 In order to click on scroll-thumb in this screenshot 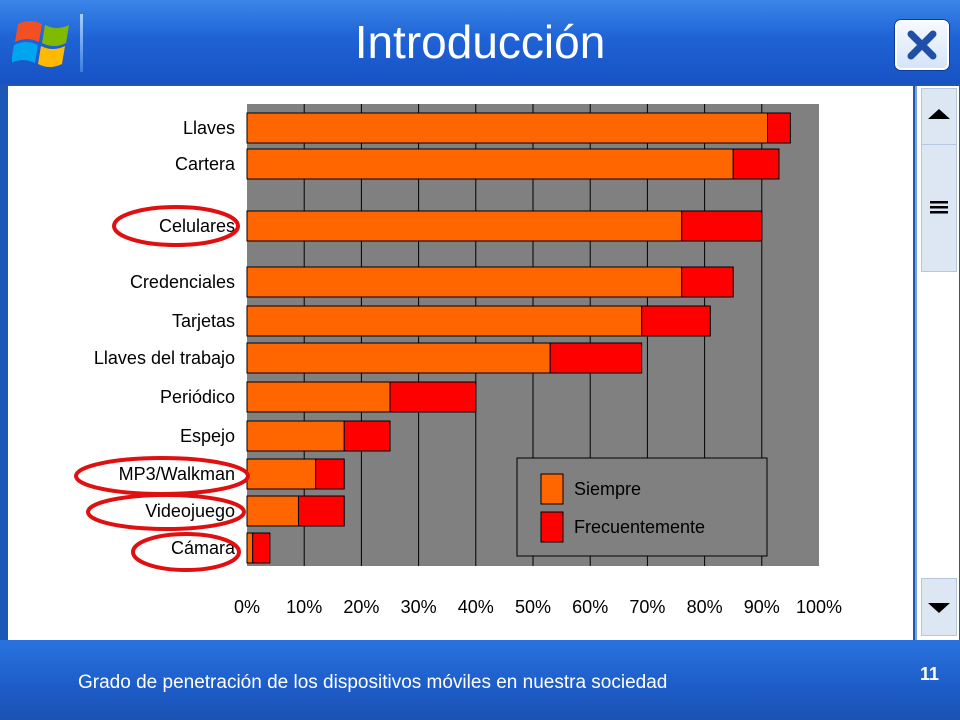, I will do `click(939, 208)`.